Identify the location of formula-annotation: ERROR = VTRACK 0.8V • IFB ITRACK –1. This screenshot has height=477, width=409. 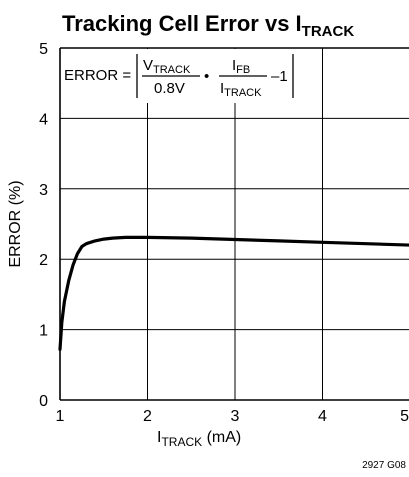
(183, 76).